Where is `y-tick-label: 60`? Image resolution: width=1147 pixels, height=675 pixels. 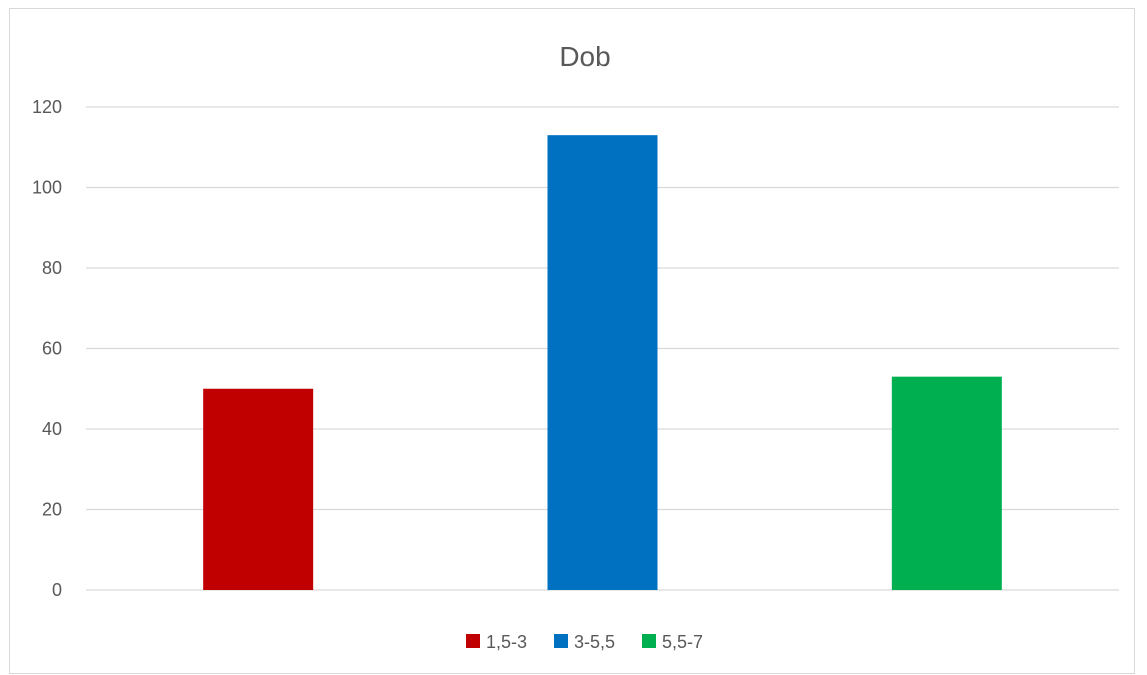 y-tick-label: 60 is located at coordinates (52, 349).